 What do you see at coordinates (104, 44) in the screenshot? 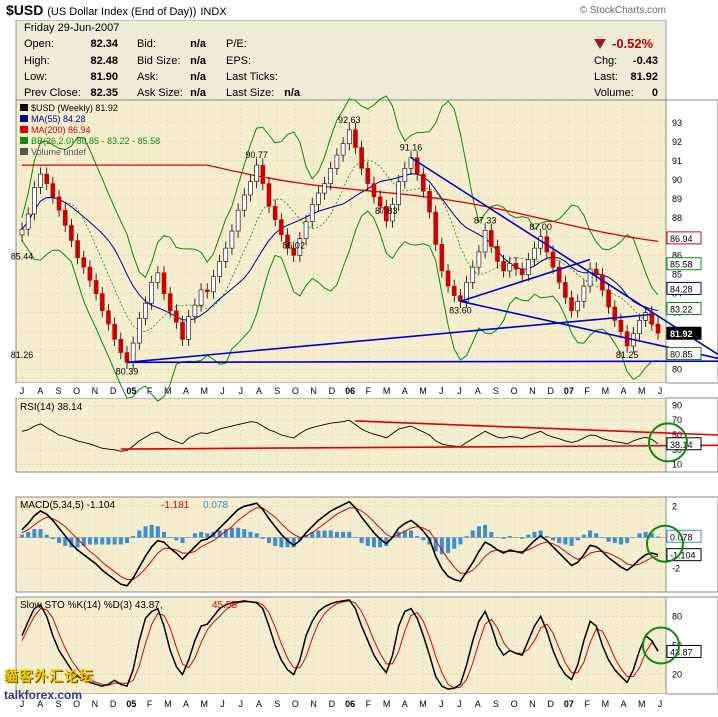
I see `open-value: 82.34` at bounding box center [104, 44].